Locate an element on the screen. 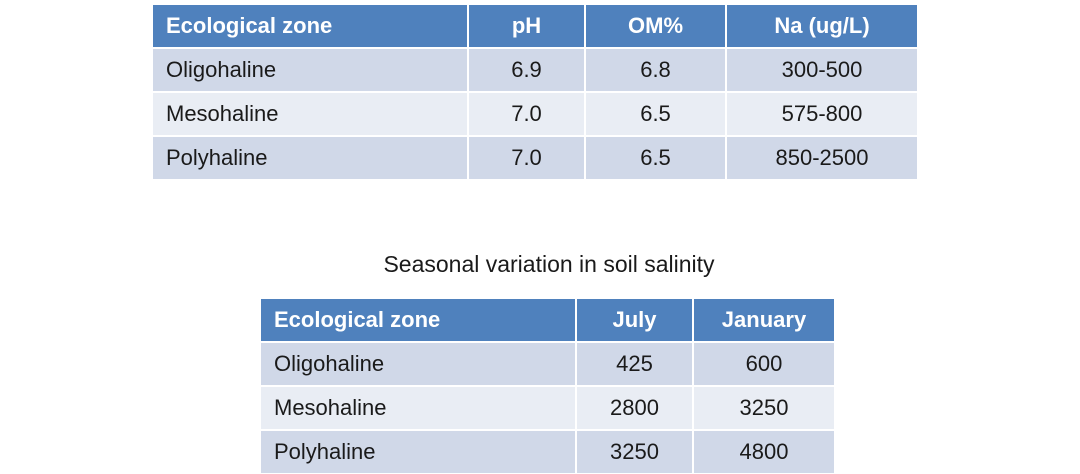 Image resolution: width=1080 pixels, height=474 pixels. table-row: Polyhaline 7.0 6.5 850-2500 is located at coordinates (535, 157).